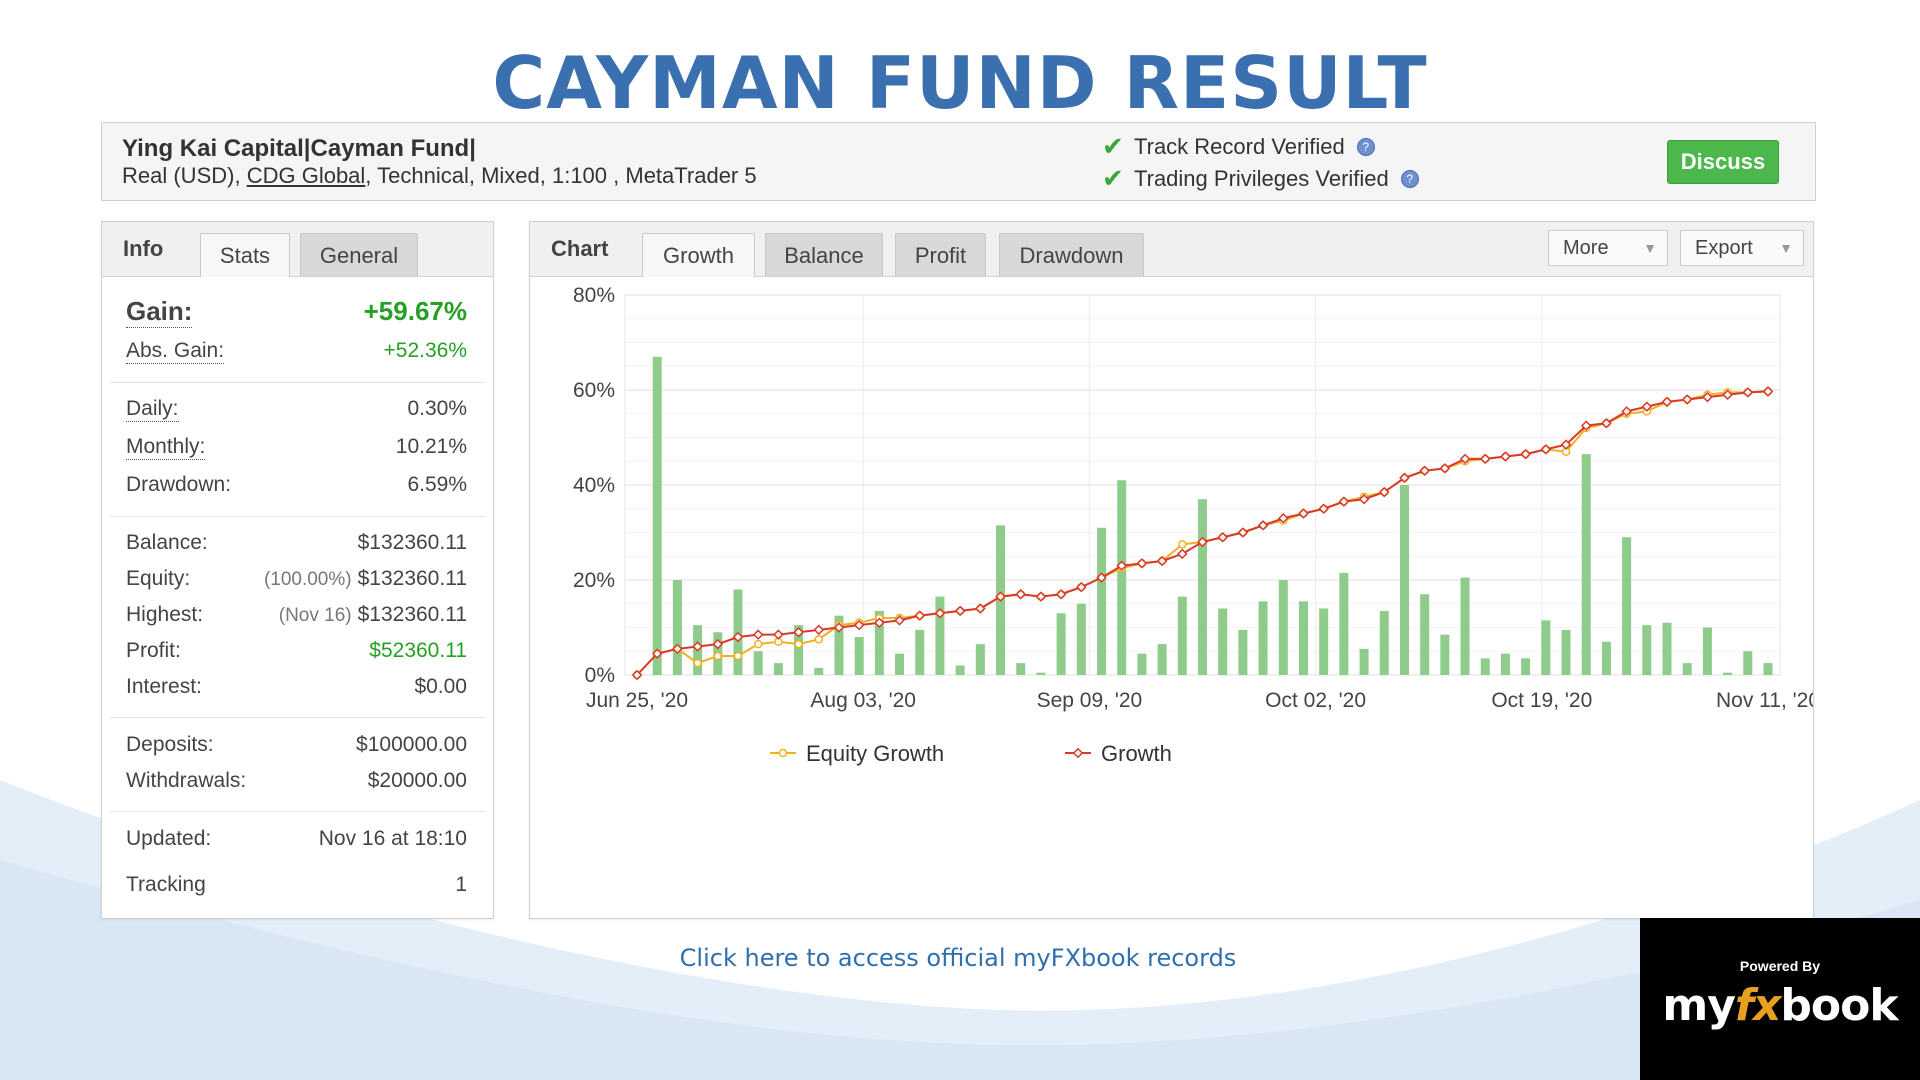  I want to click on daily-row: Daily: 0.30%, so click(296, 409).